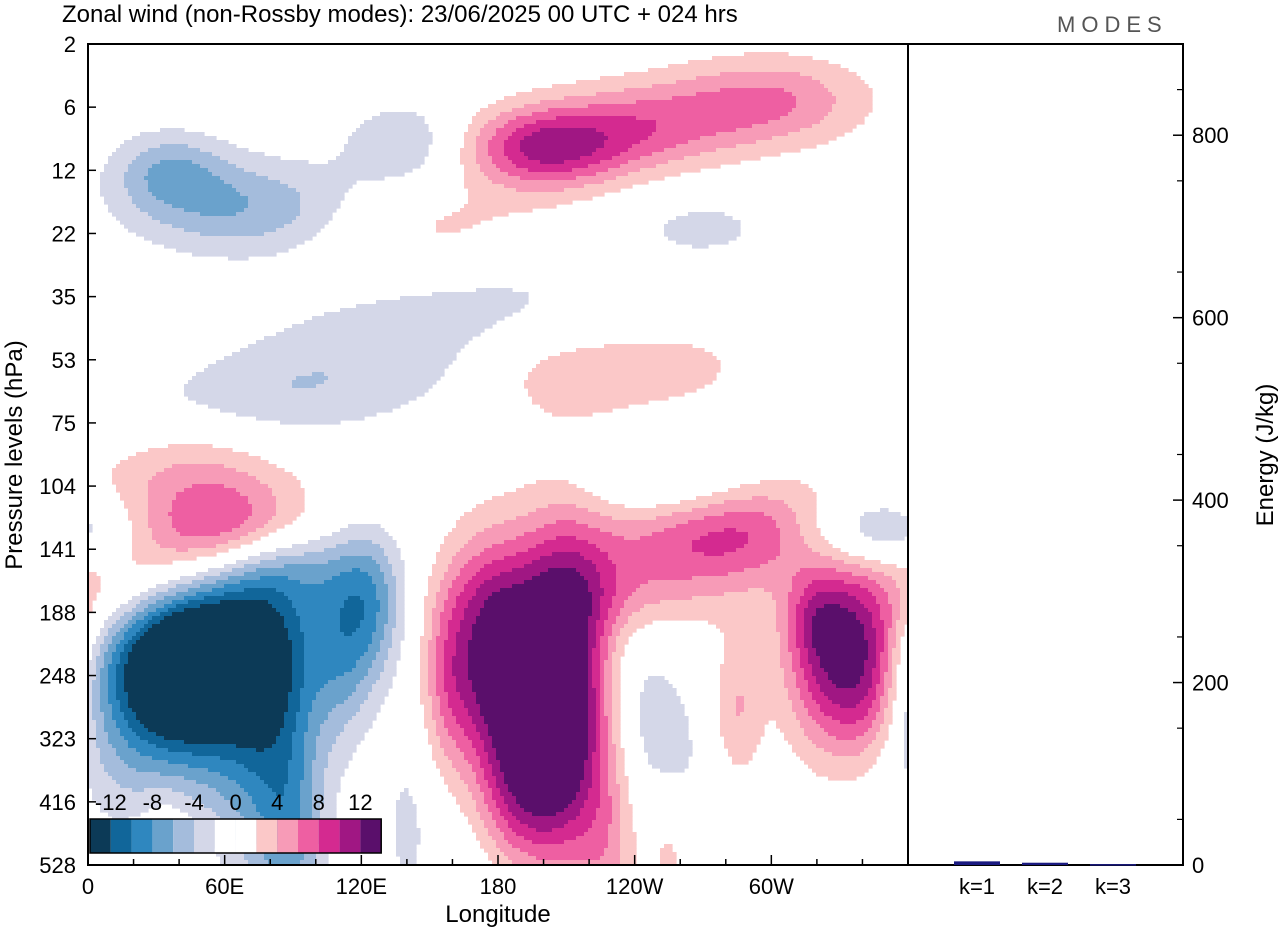 Image resolution: width=1280 pixels, height=930 pixels. I want to click on colorbar-swatch, so click(163, 836).